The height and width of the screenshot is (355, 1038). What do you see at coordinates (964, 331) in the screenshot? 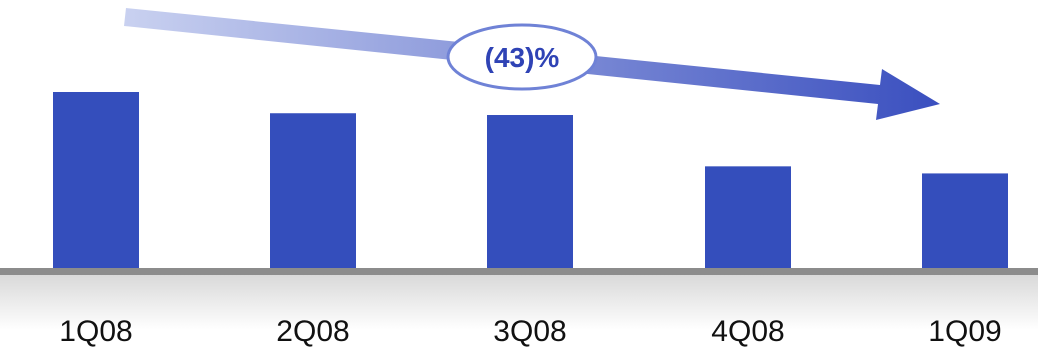
I see `x-tick-label-1q09: 1Q09` at bounding box center [964, 331].